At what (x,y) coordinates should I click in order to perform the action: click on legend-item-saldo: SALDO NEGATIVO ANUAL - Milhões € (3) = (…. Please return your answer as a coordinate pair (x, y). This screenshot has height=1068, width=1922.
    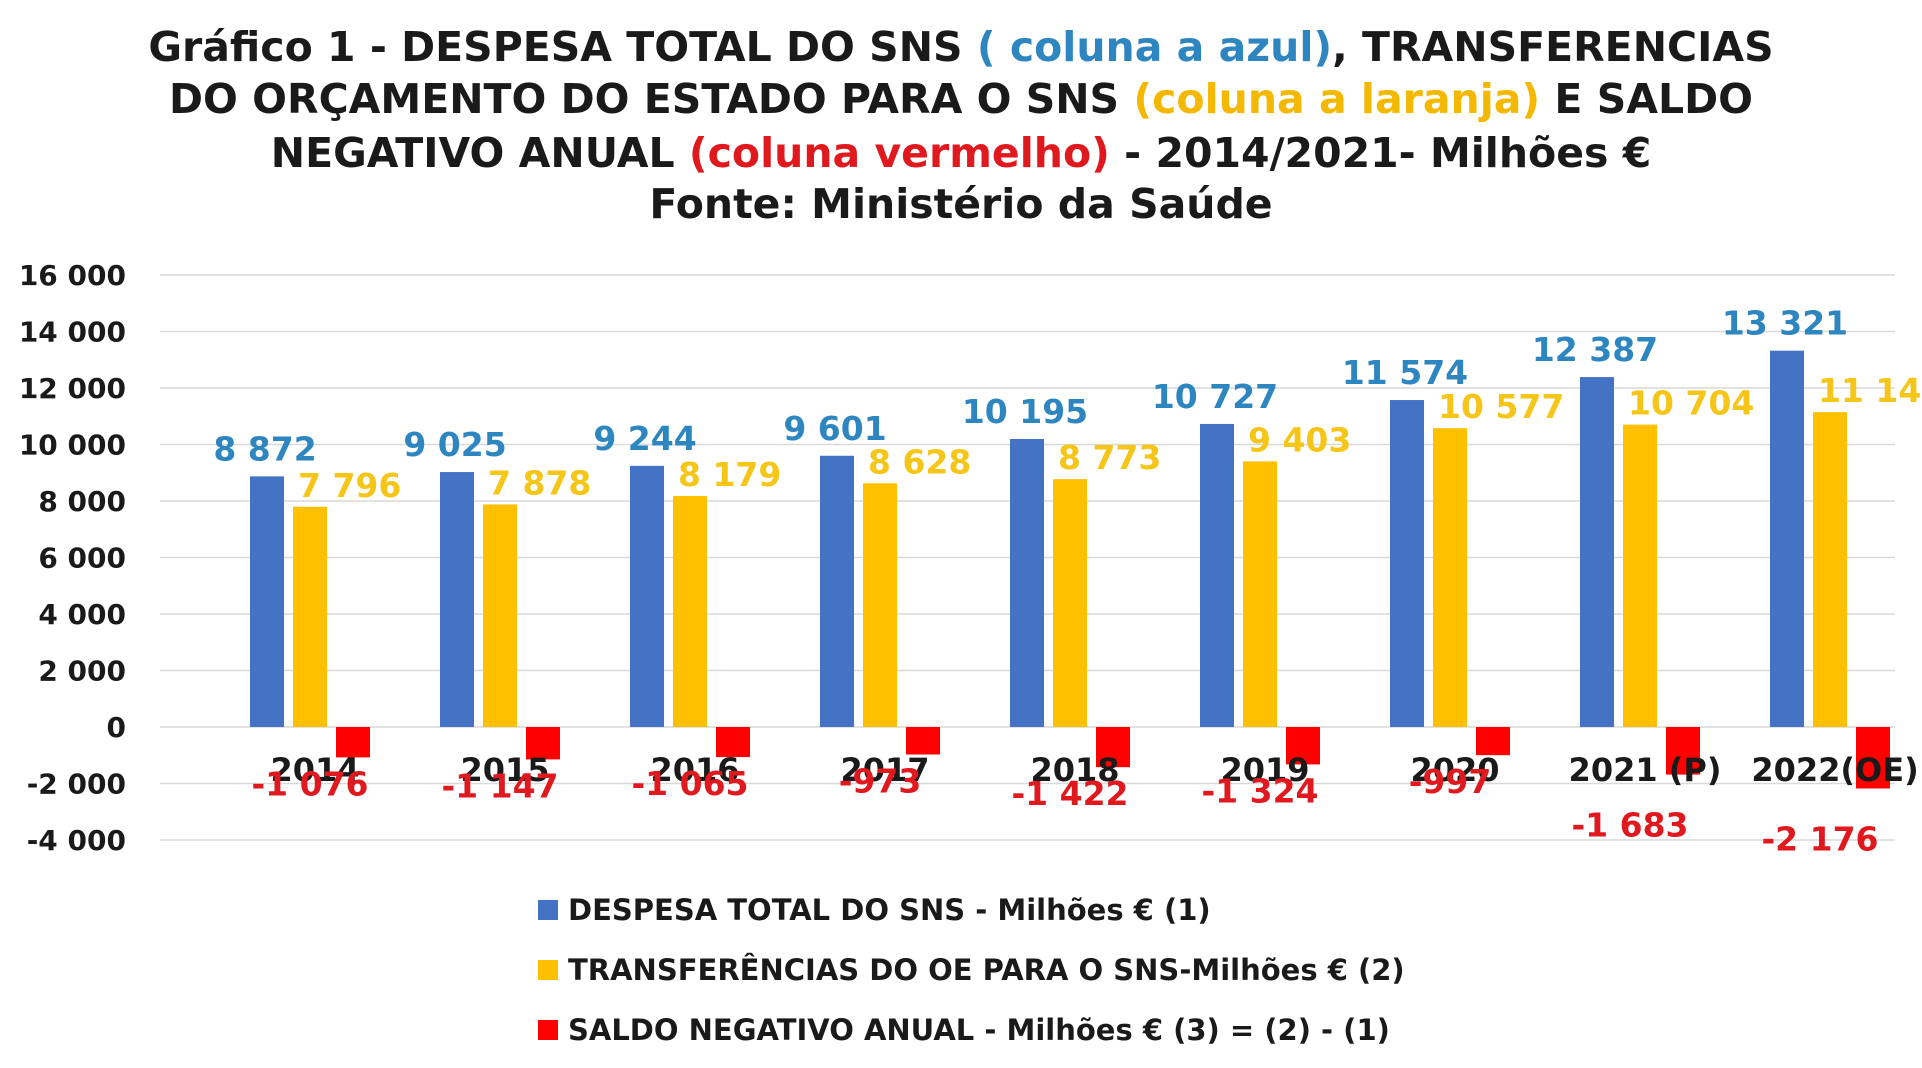
    Looking at the image, I should click on (964, 1030).